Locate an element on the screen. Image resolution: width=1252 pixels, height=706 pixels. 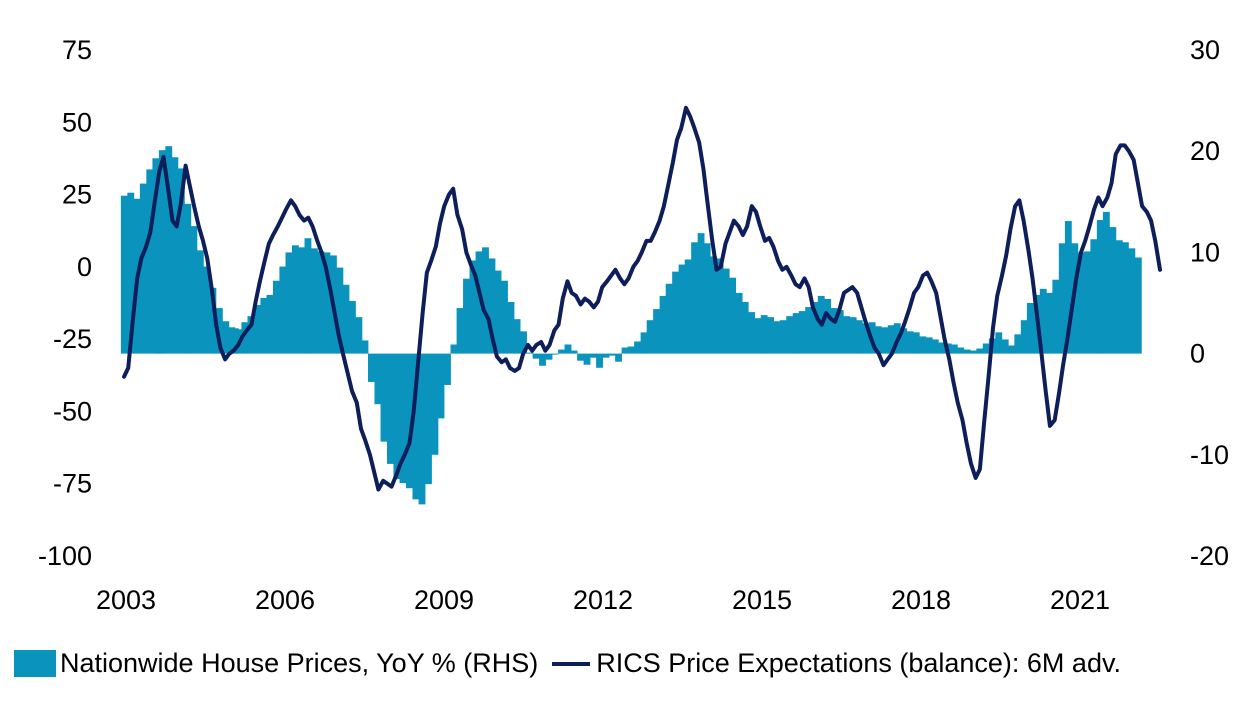
left-tick-label: 0 is located at coordinates (84, 267).